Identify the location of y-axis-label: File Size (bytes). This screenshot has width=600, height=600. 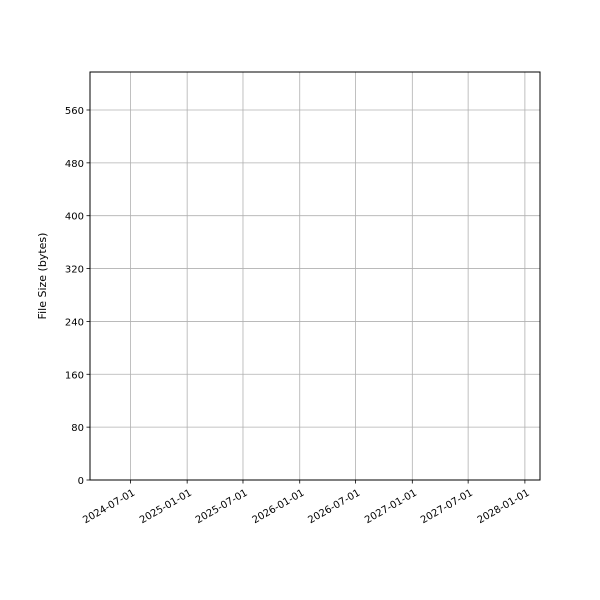
(42, 276).